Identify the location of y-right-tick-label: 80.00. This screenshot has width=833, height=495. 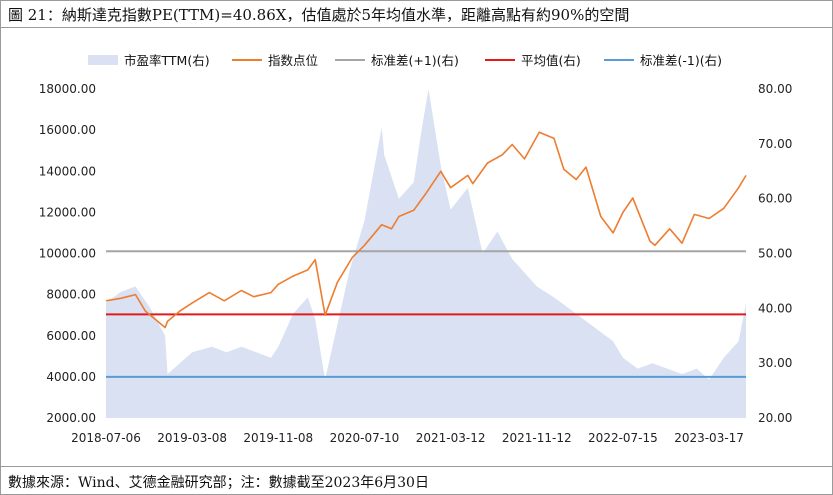
(775, 89).